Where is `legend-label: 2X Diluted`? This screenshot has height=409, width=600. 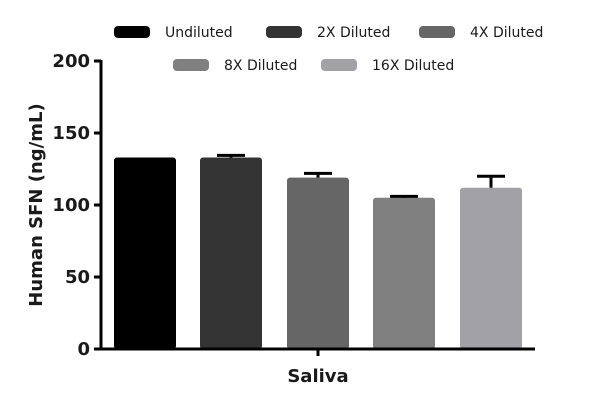 legend-label: 2X Diluted is located at coordinates (353, 33).